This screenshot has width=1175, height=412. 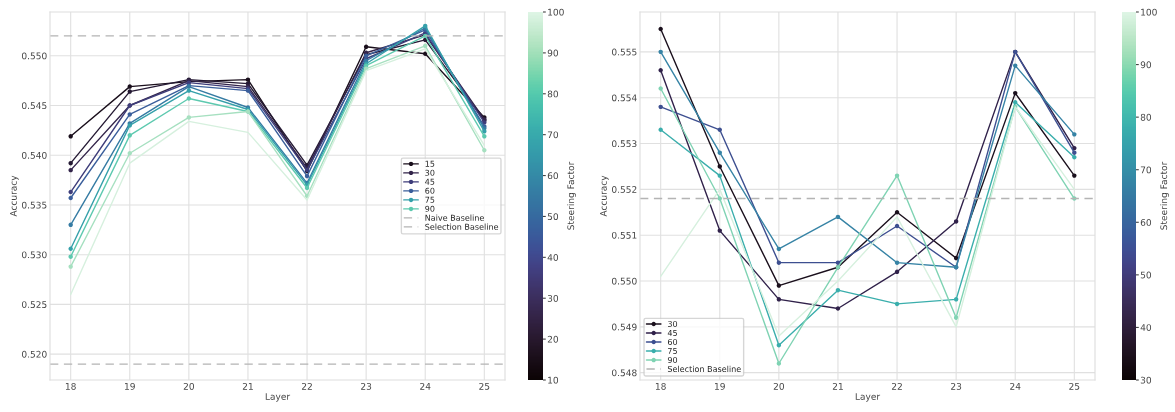 What do you see at coordinates (34, 106) in the screenshot?
I see `y-tick-label: 0.545` at bounding box center [34, 106].